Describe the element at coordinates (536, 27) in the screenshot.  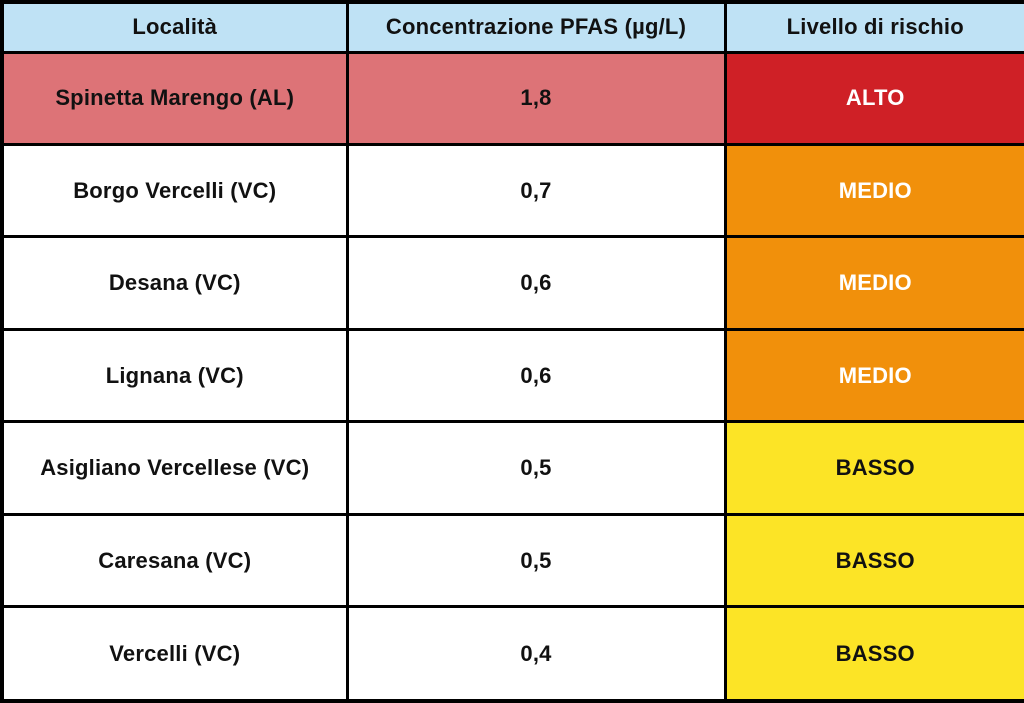
I see `header-cell-concentrazione: Concentrazione PFAS (µg/L)` at that location.